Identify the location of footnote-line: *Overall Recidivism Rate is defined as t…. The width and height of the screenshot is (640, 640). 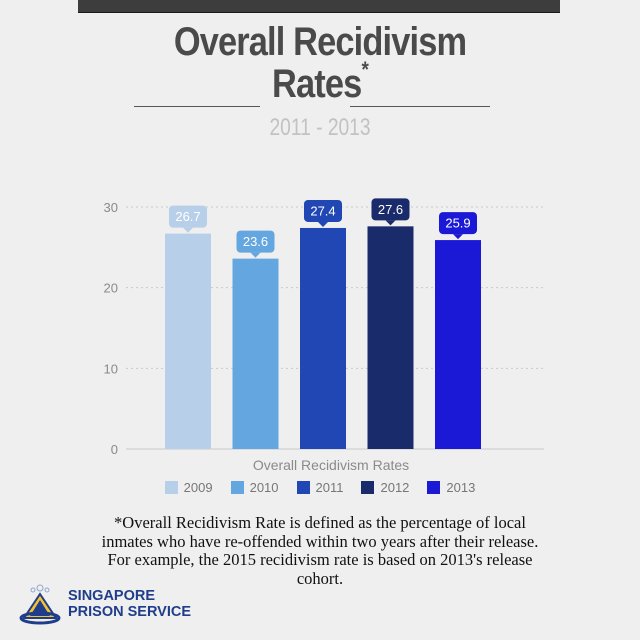
(320, 522).